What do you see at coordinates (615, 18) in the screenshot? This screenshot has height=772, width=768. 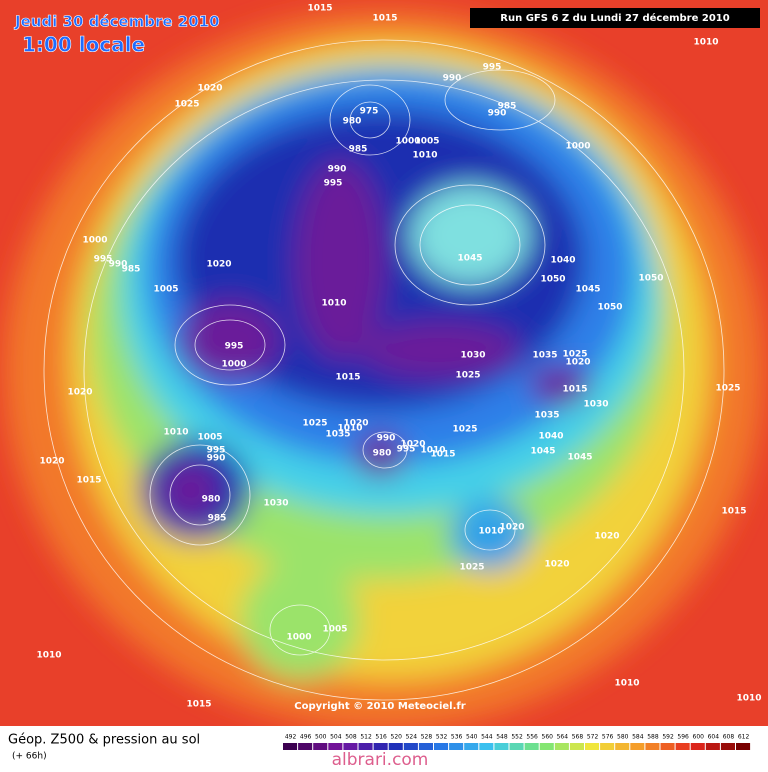 I see `run-box` at bounding box center [615, 18].